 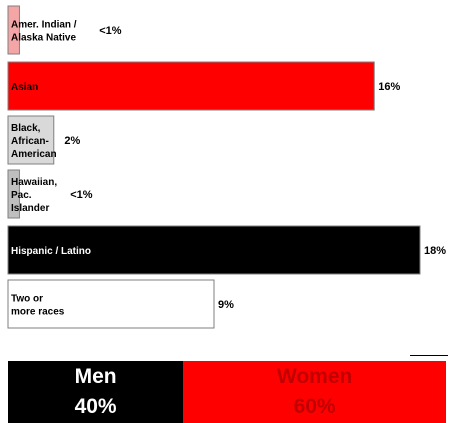 What do you see at coordinates (110, 31) in the screenshot?
I see `value-label-0: <1%` at bounding box center [110, 31].